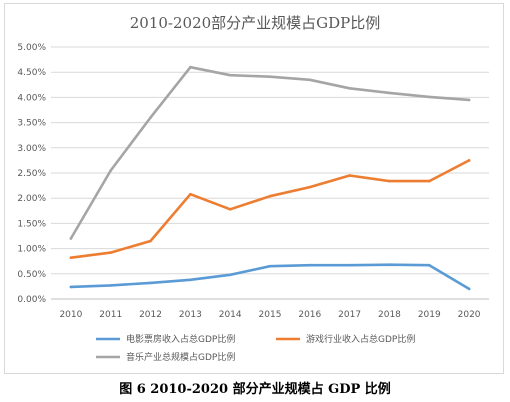 This screenshot has width=510, height=402. I want to click on x-tick-label: 2015, so click(270, 315).